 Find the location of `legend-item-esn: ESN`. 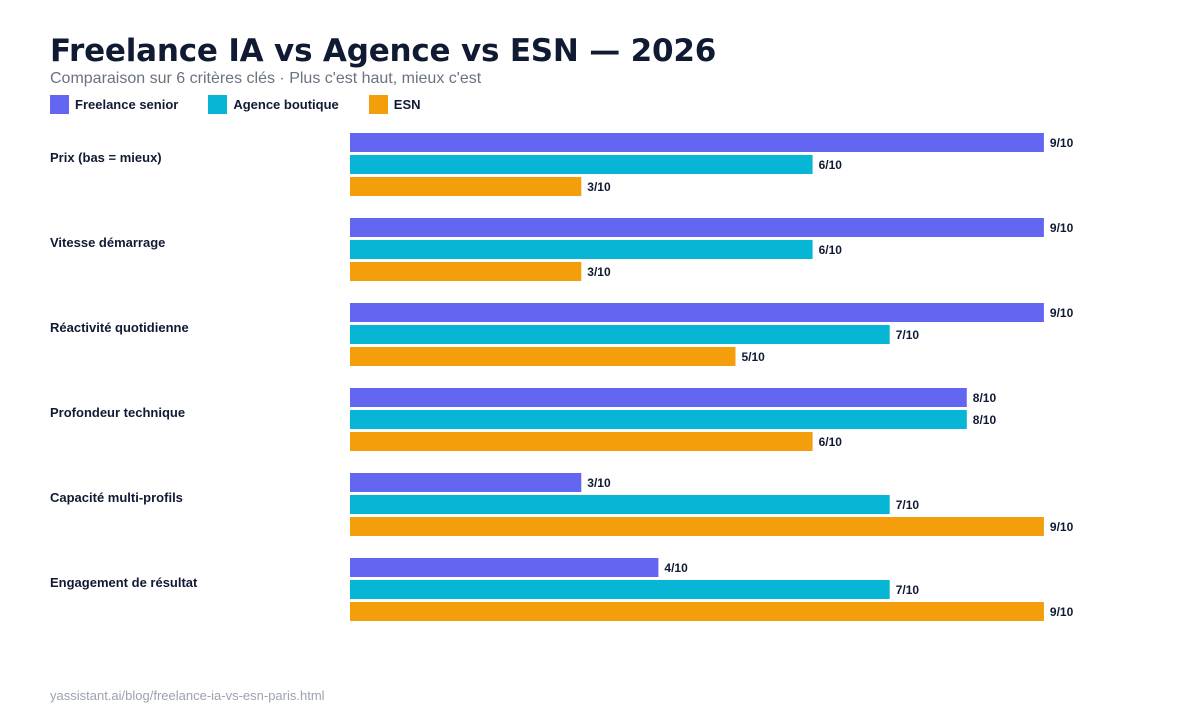

legend-item-esn: ESN is located at coordinates (394, 104).